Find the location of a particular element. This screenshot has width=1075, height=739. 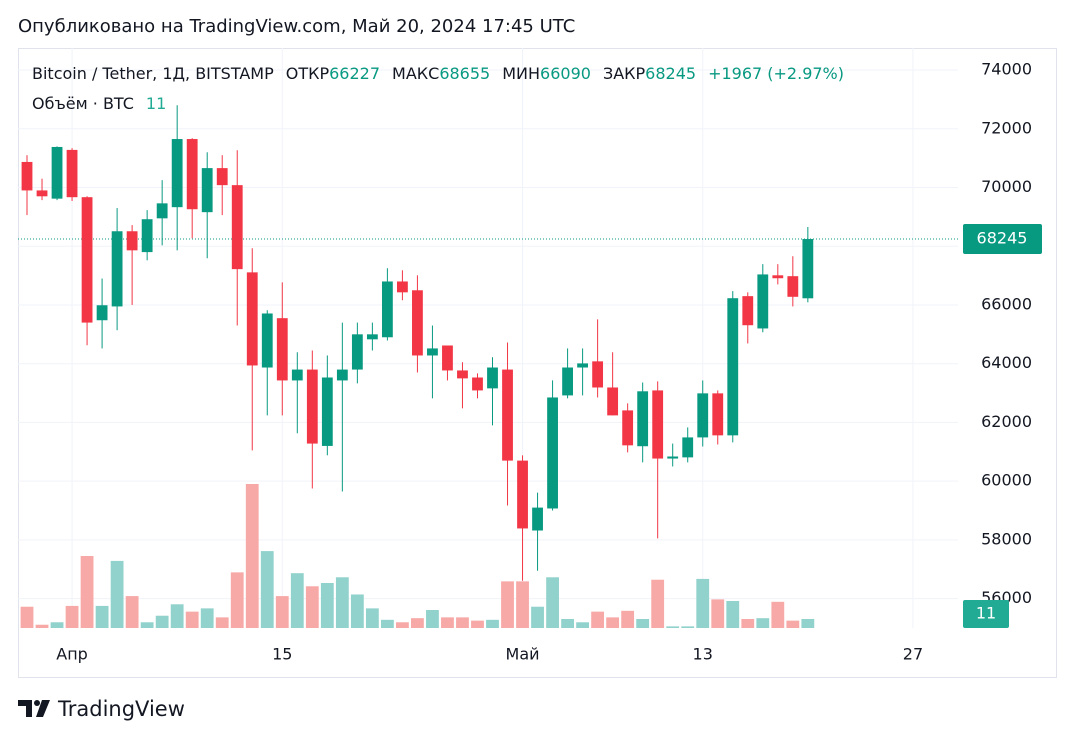

x-tick-label: 13 is located at coordinates (703, 654).